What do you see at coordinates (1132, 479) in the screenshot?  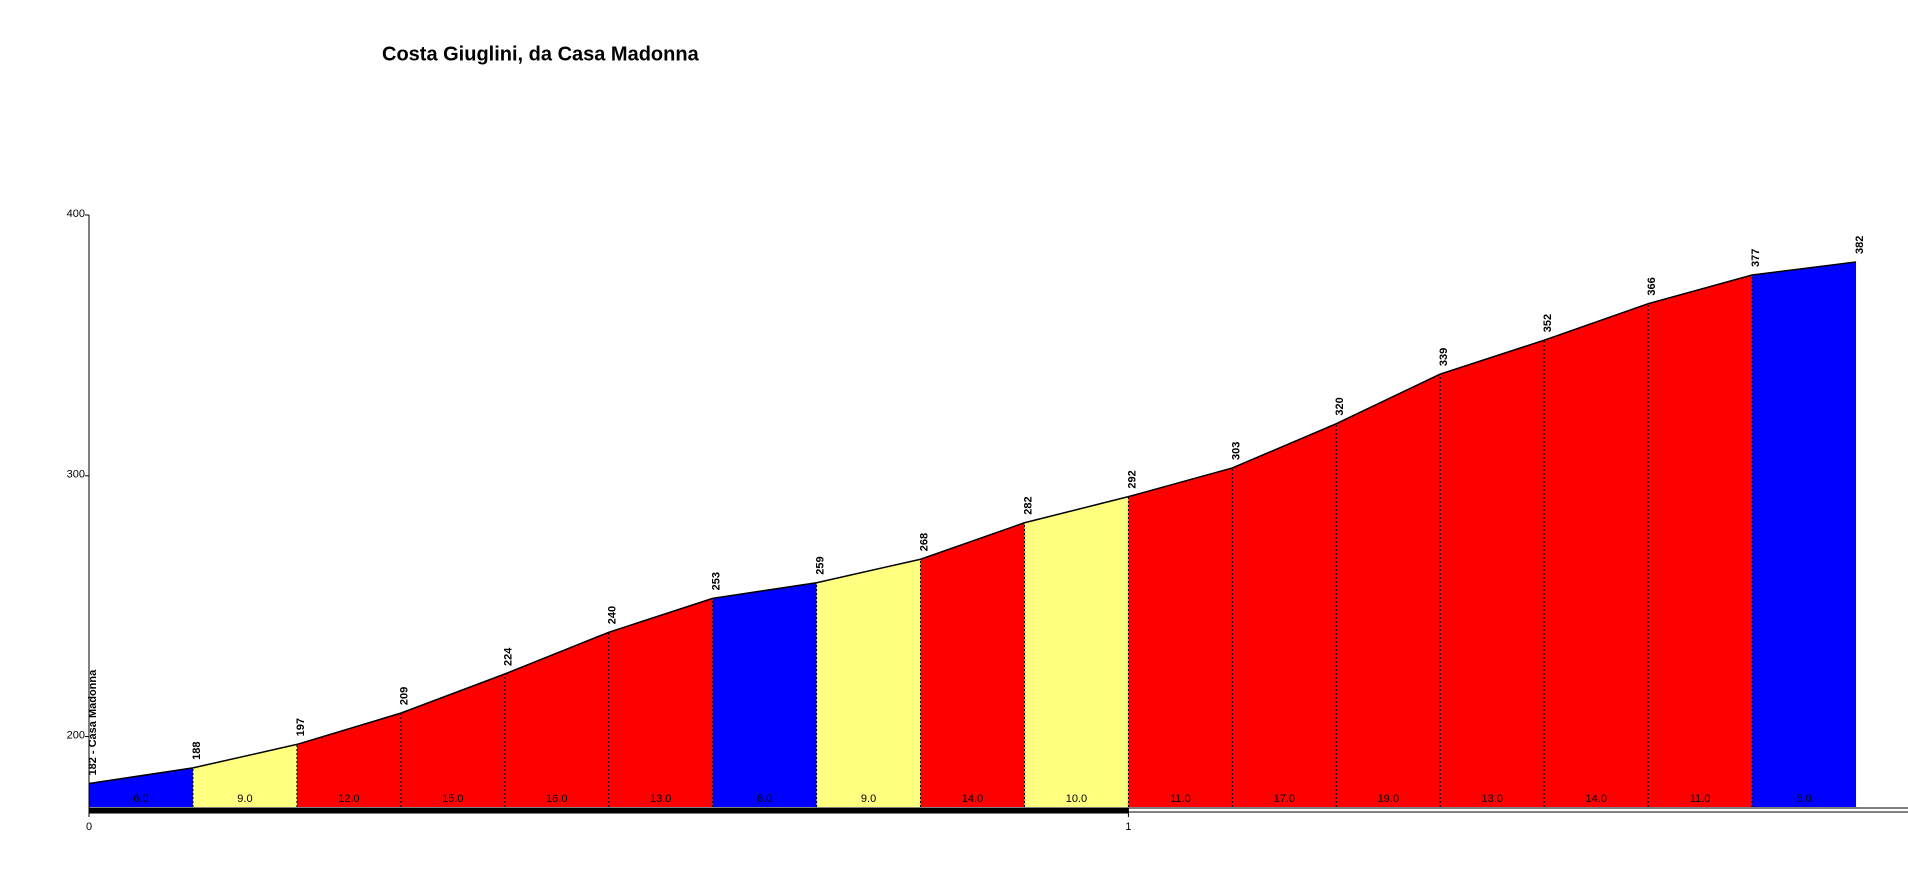 I see `elevation-label: 292` at bounding box center [1132, 479].